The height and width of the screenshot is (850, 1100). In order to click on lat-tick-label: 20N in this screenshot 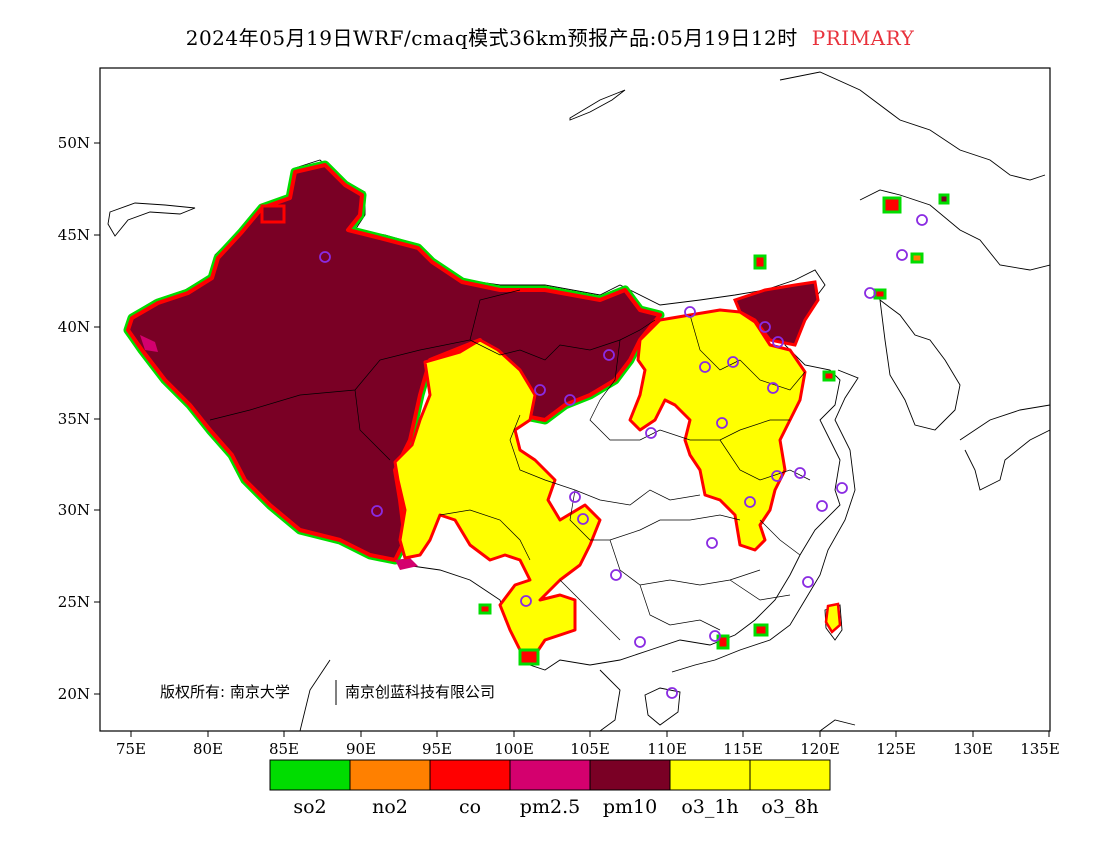, I will do `click(74, 694)`.